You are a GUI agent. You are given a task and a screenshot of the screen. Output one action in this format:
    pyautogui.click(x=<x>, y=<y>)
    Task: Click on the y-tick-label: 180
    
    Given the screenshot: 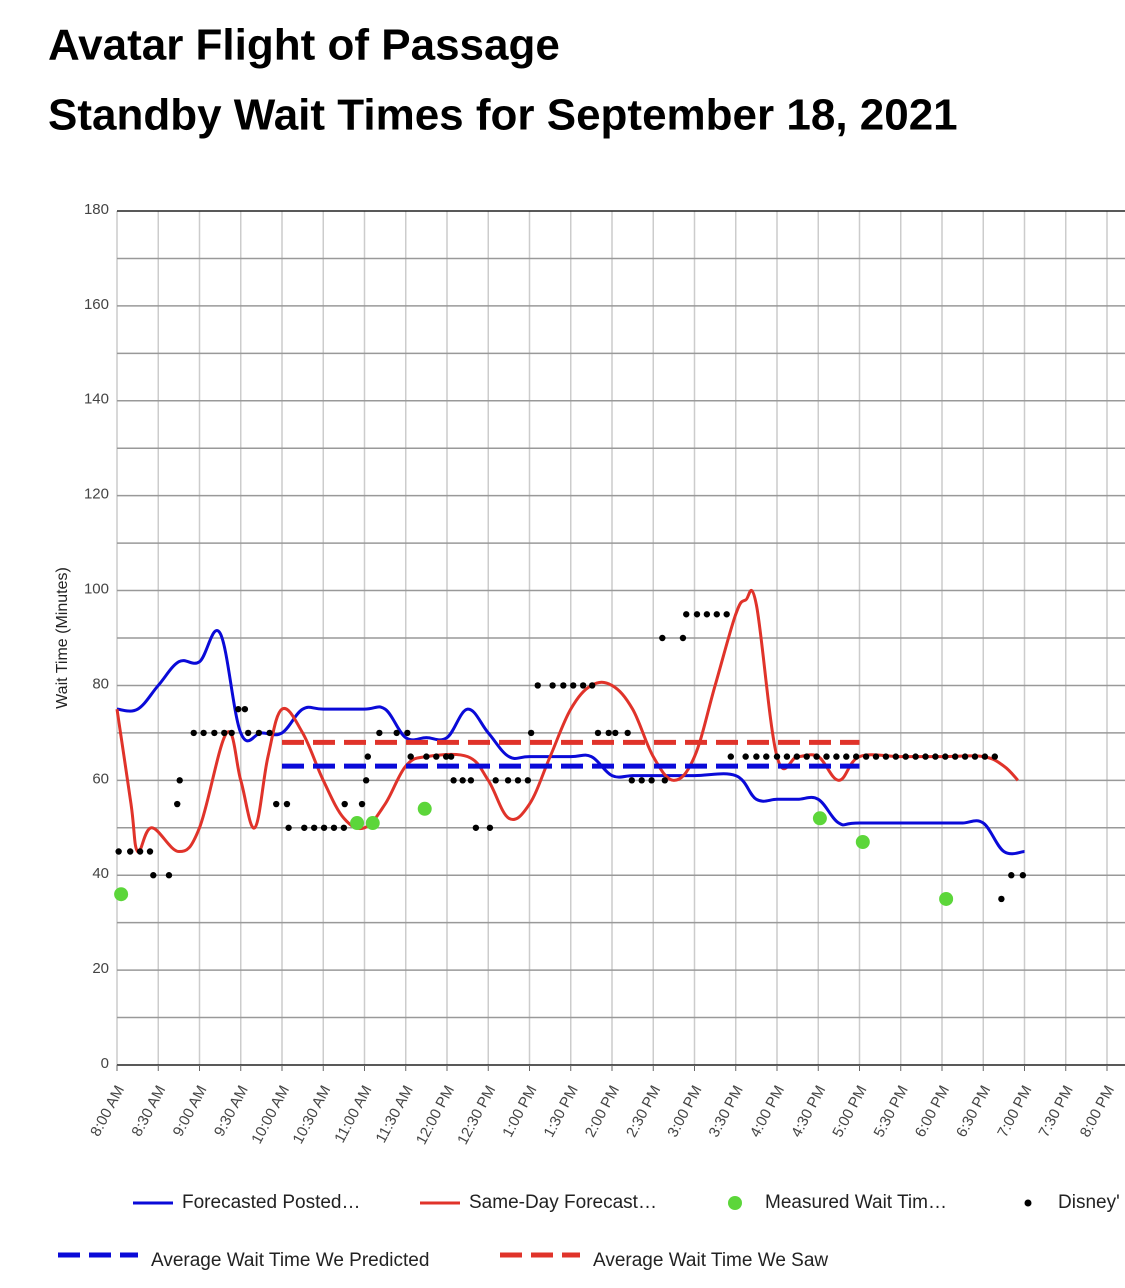 What is the action you would take?
    pyautogui.click(x=96, y=209)
    